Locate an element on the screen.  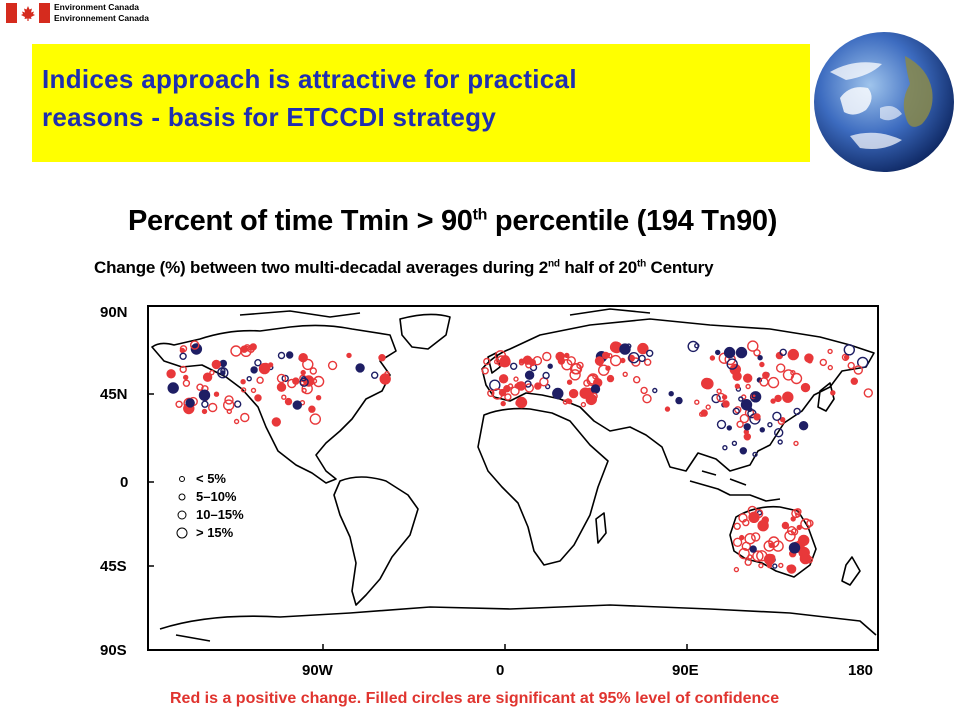
x-tick-180: 180 is located at coordinates (860, 670).